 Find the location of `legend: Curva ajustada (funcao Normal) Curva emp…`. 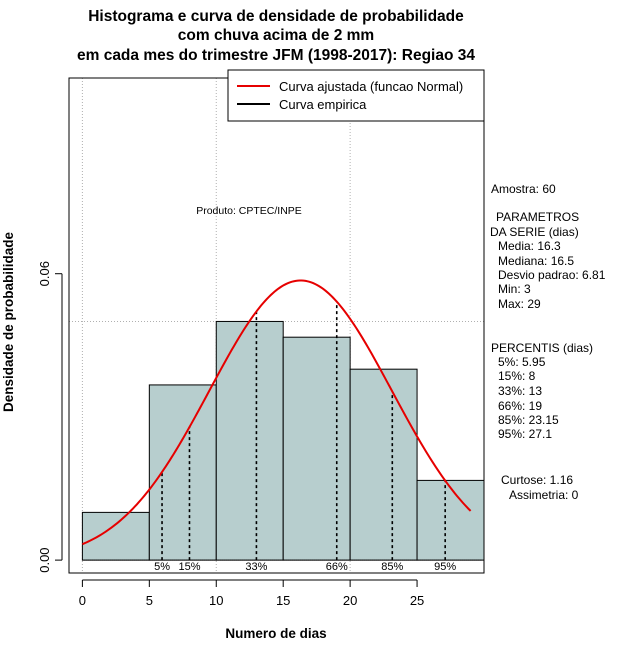

legend: Curva ajustada (funcao Normal) Curva emp… is located at coordinates (356, 95).